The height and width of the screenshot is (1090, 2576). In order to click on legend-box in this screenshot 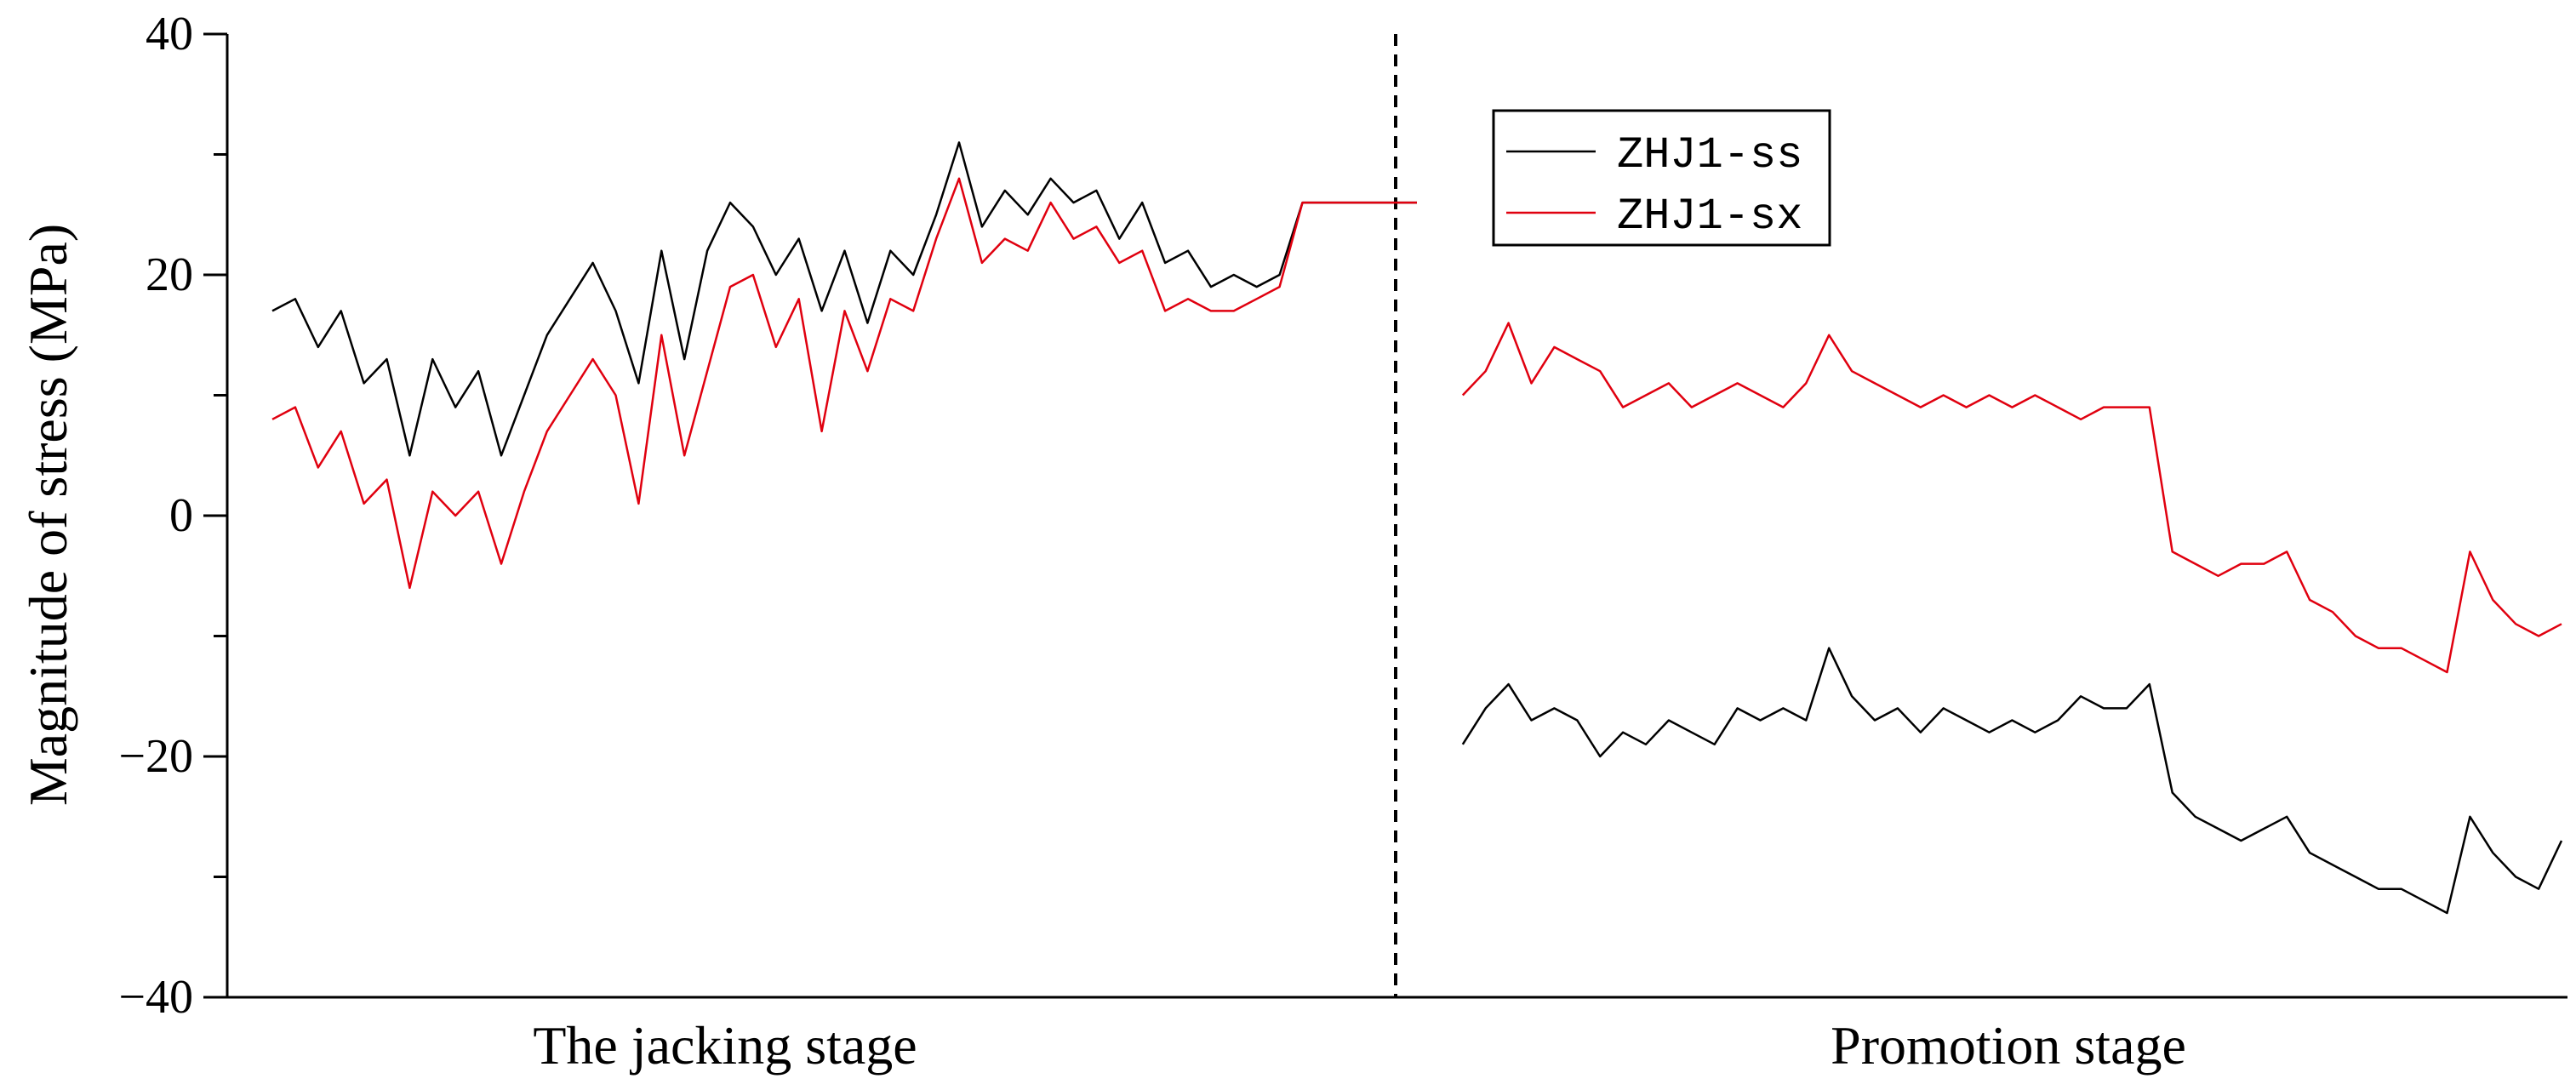, I will do `click(1661, 178)`.